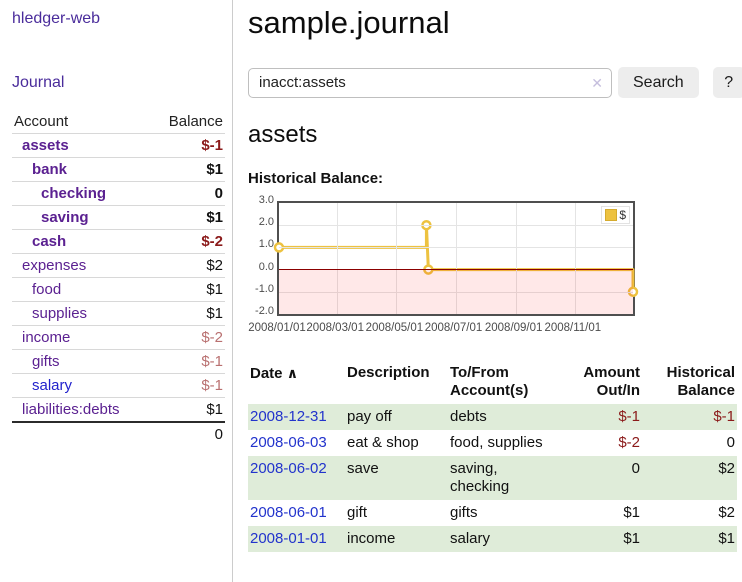  What do you see at coordinates (611, 381) in the screenshot?
I see `register-header-amount: Amount Out/In` at bounding box center [611, 381].